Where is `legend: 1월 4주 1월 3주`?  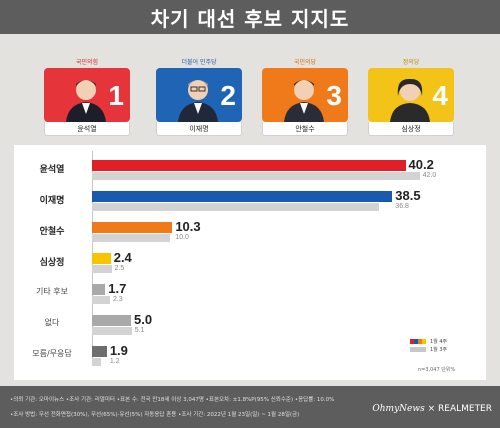
legend: 1월 4주 1월 3주 is located at coordinates (428, 346).